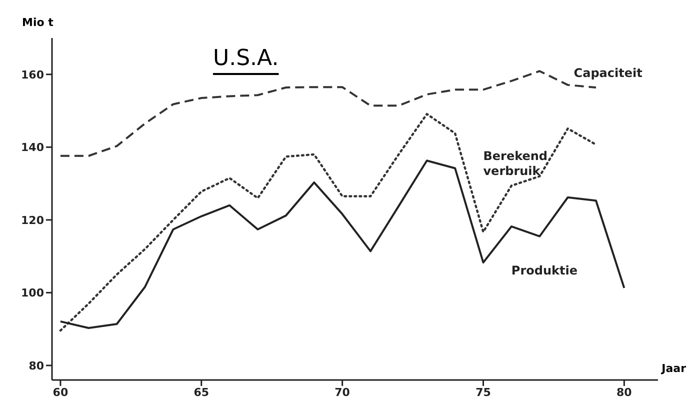 The image size is (696, 420). What do you see at coordinates (246, 58) in the screenshot?
I see `chart-title: U.S.A.` at bounding box center [246, 58].